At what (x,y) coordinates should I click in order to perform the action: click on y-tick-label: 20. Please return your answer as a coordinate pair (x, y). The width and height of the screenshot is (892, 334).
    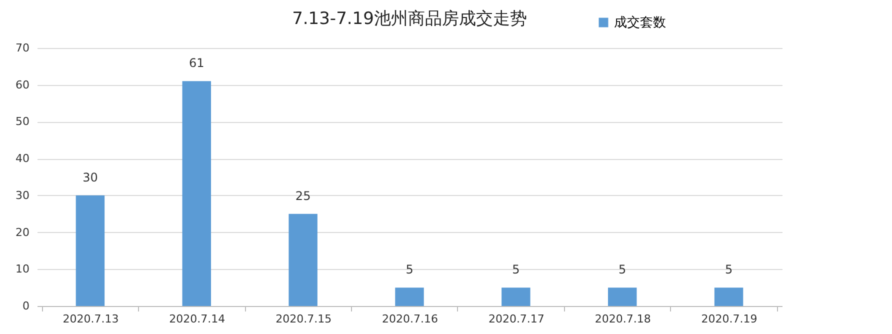
    Looking at the image, I should click on (23, 232).